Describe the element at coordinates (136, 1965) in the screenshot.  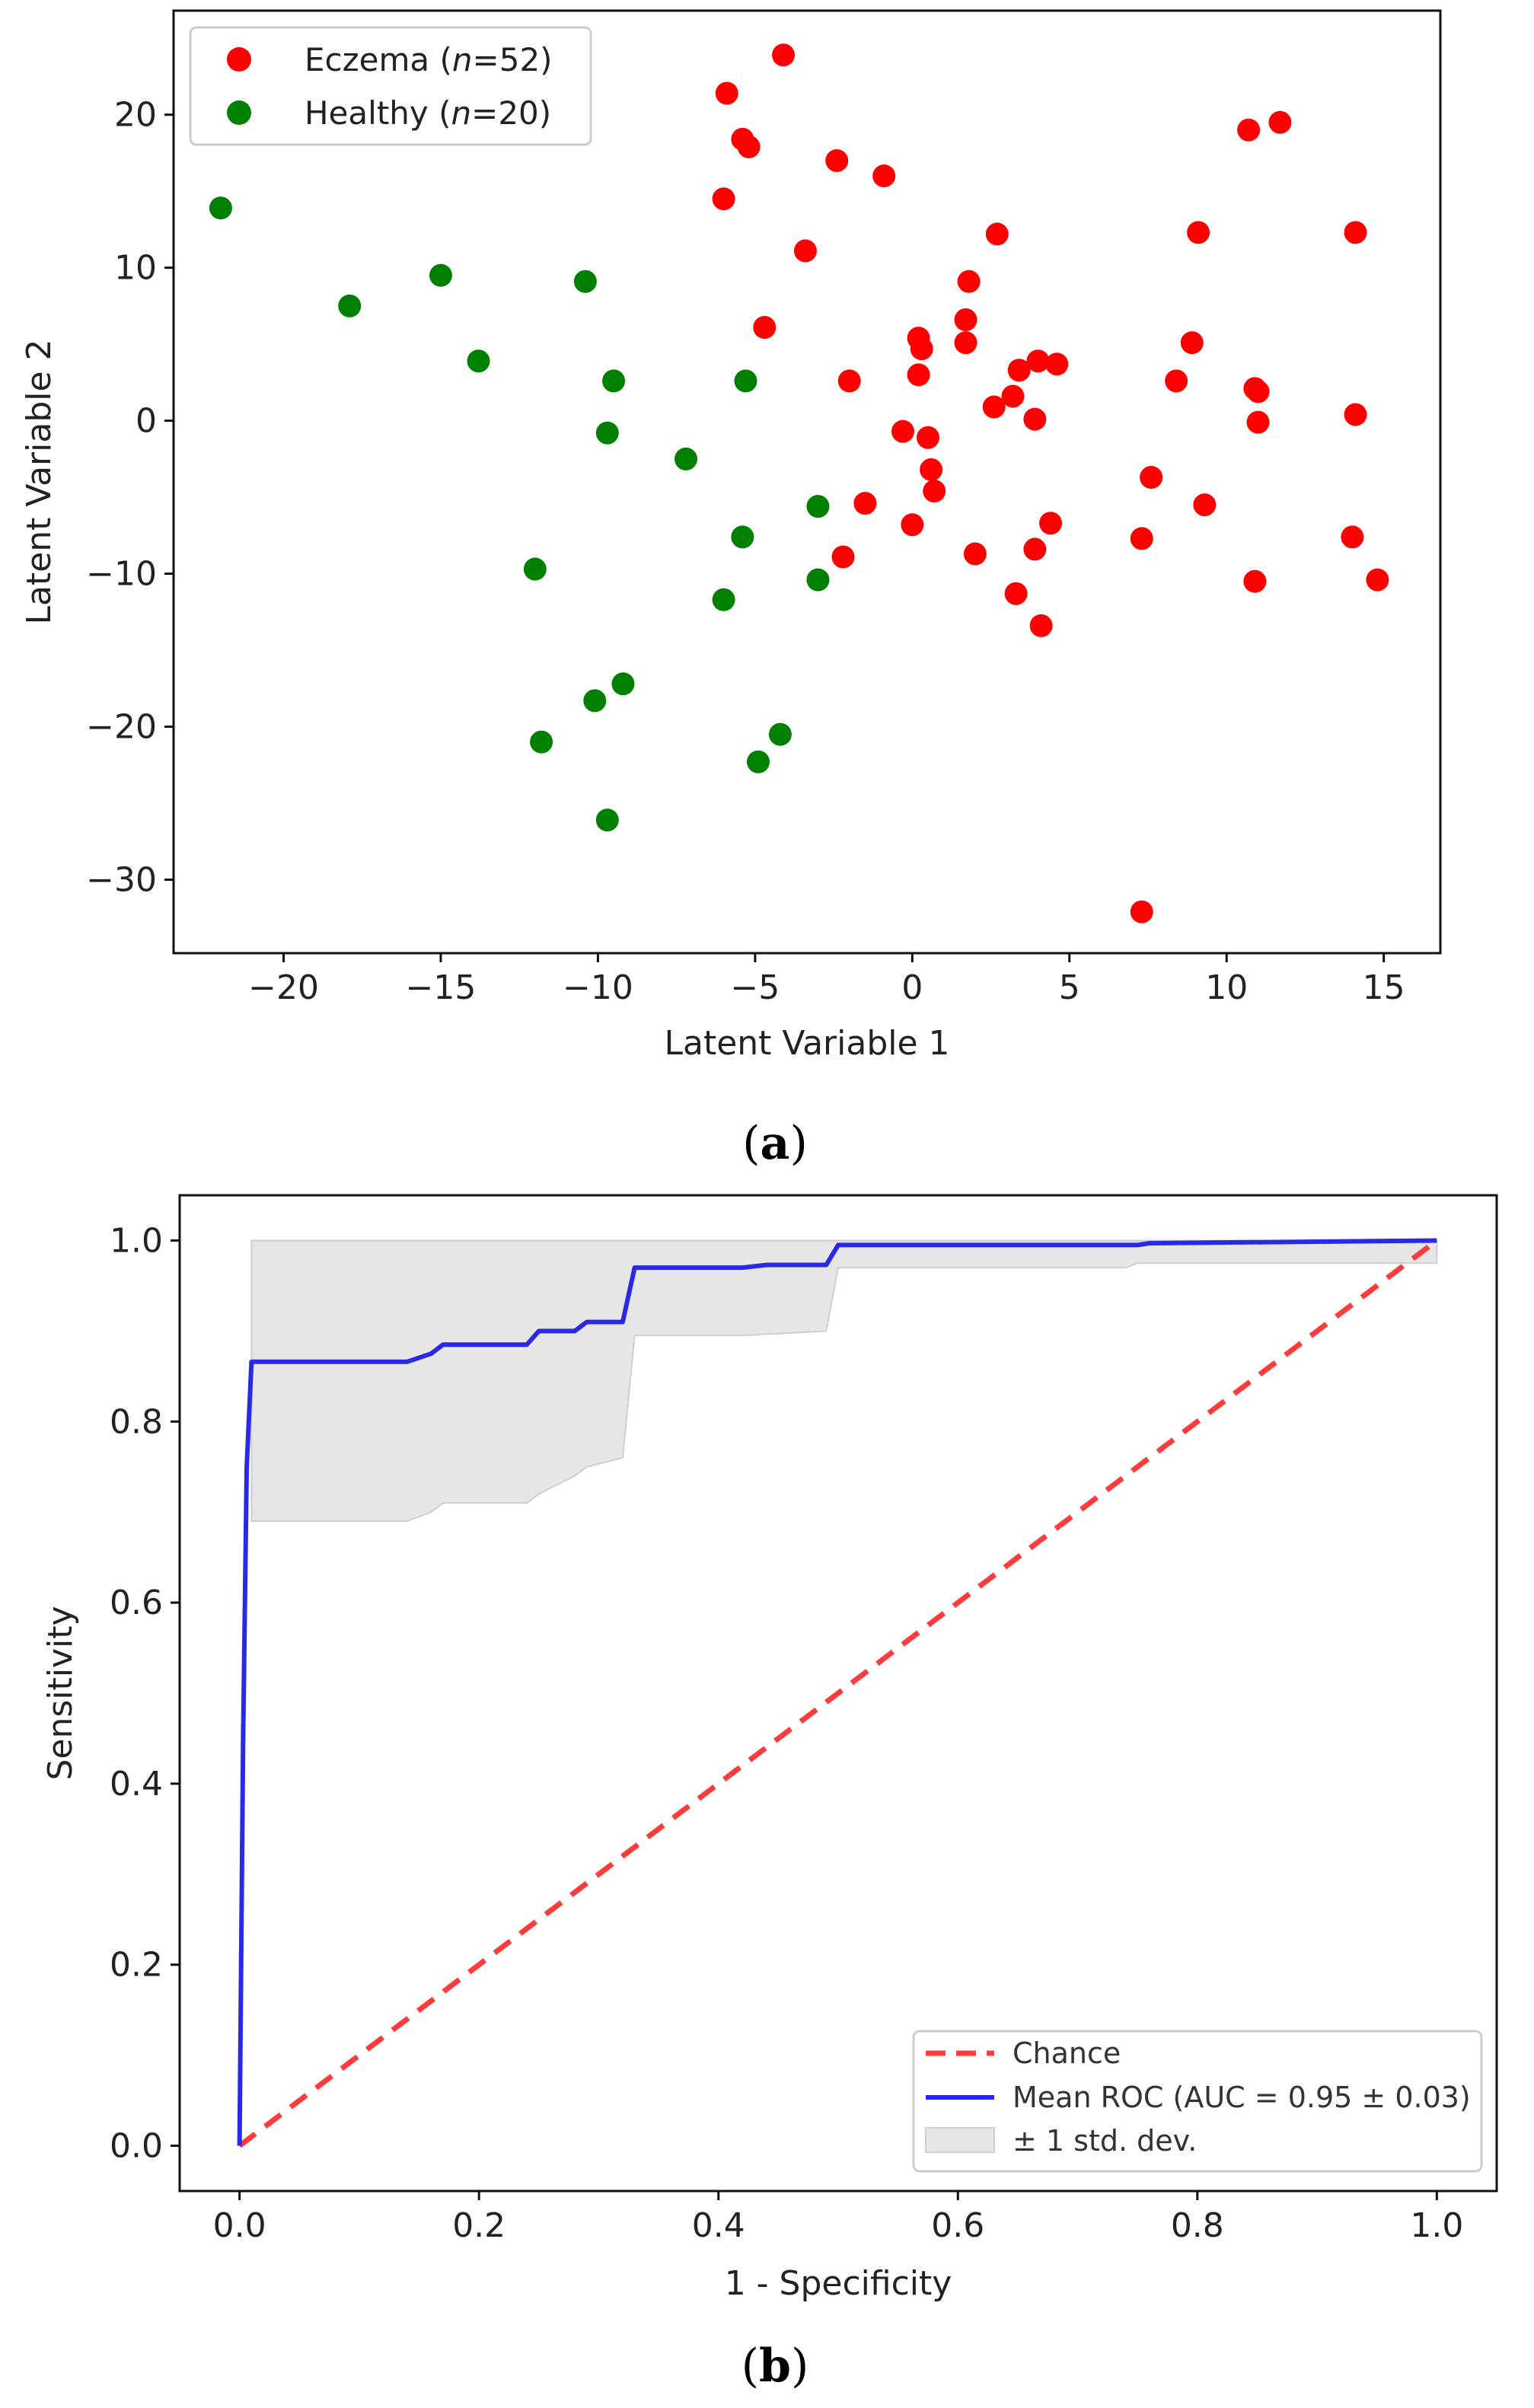
I see `y-tick-label-b-1: 0.2` at that location.